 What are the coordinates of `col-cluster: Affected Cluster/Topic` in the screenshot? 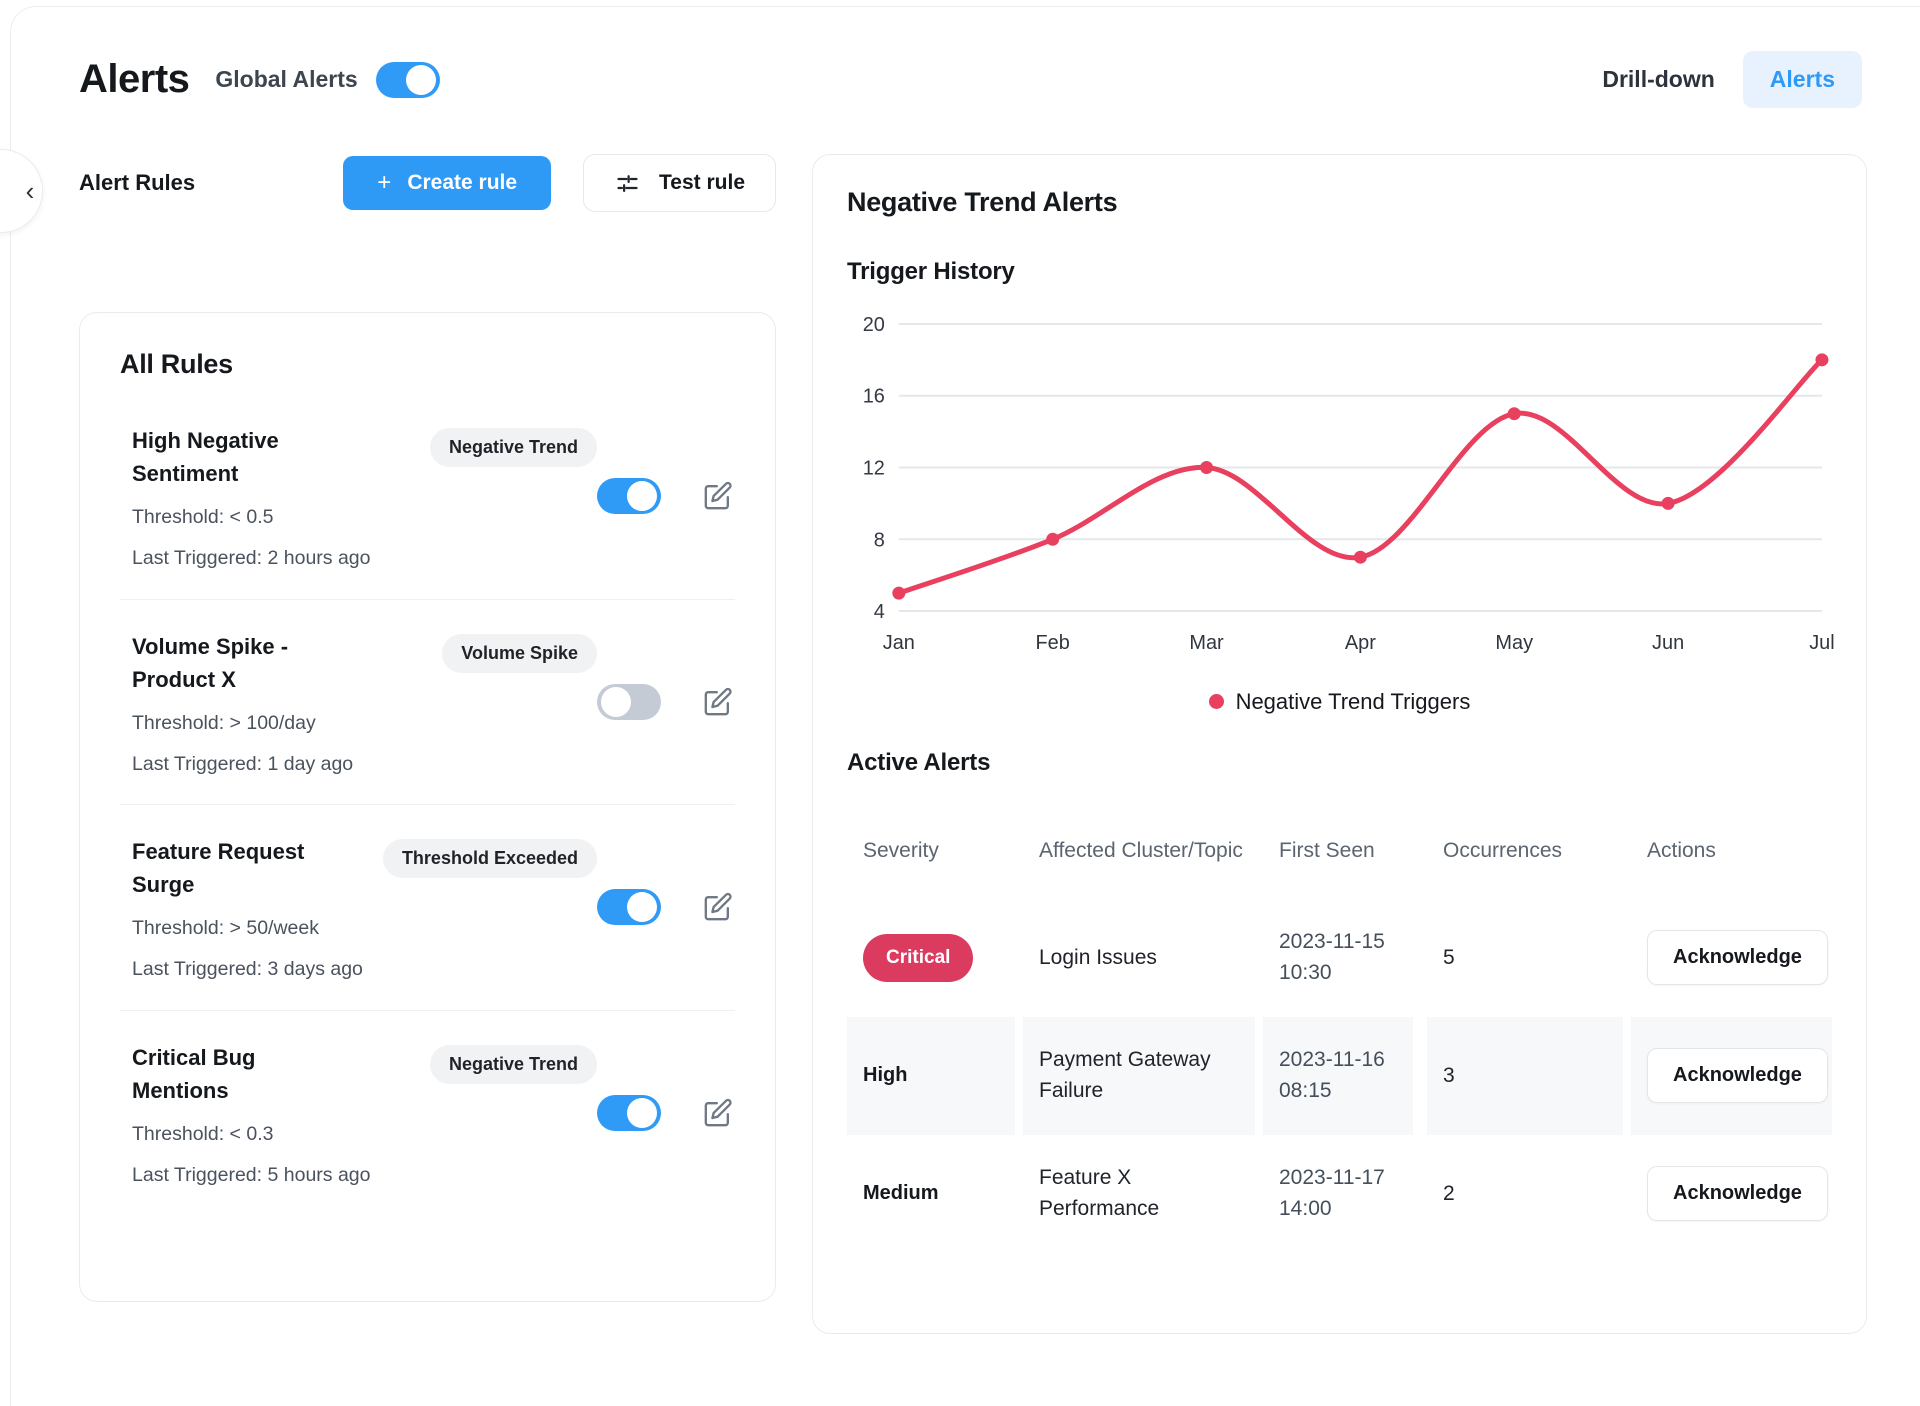 It's located at (1141, 850).